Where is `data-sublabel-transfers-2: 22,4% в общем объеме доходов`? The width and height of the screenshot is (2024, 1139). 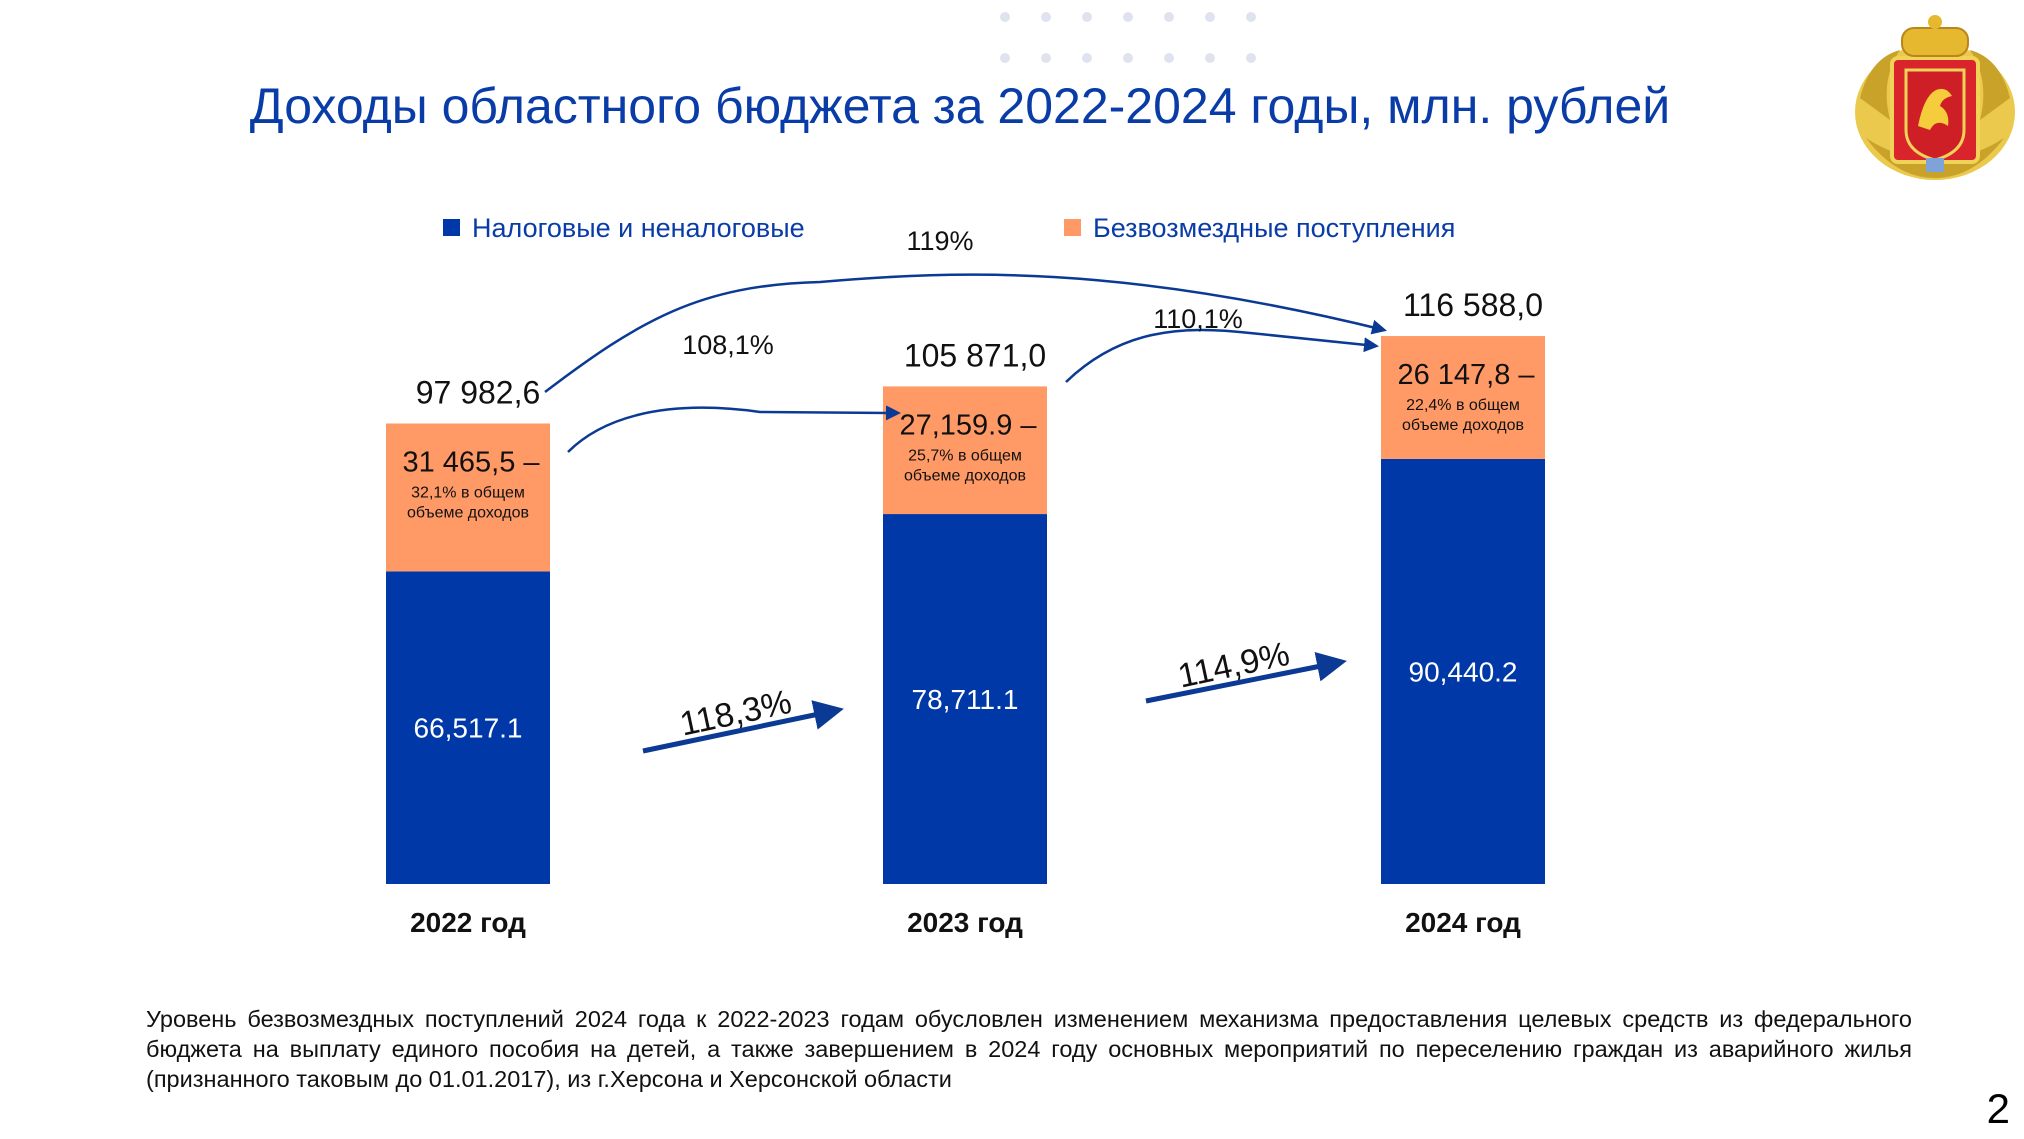 data-sublabel-transfers-2: 22,4% в общем объеме доходов is located at coordinates (1463, 415).